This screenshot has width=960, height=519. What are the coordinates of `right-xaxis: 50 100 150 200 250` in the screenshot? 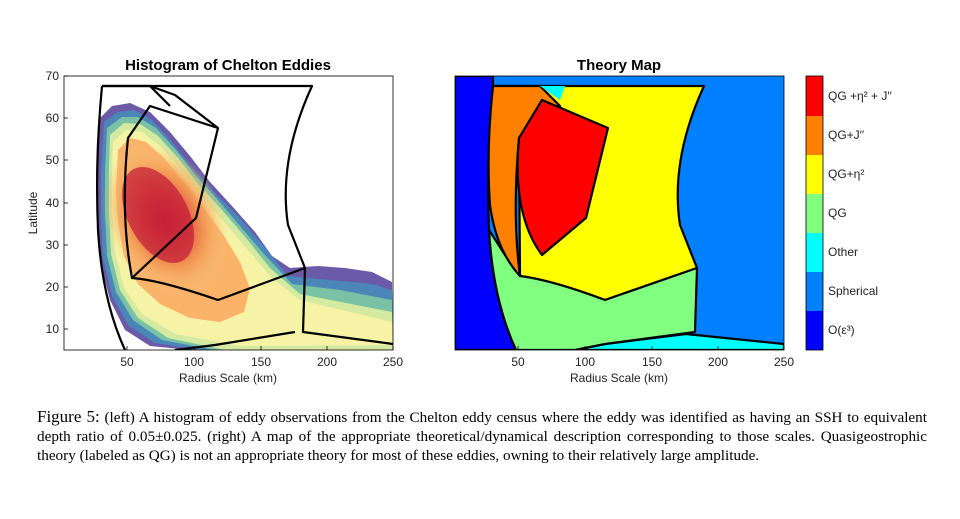 It's located at (652, 357).